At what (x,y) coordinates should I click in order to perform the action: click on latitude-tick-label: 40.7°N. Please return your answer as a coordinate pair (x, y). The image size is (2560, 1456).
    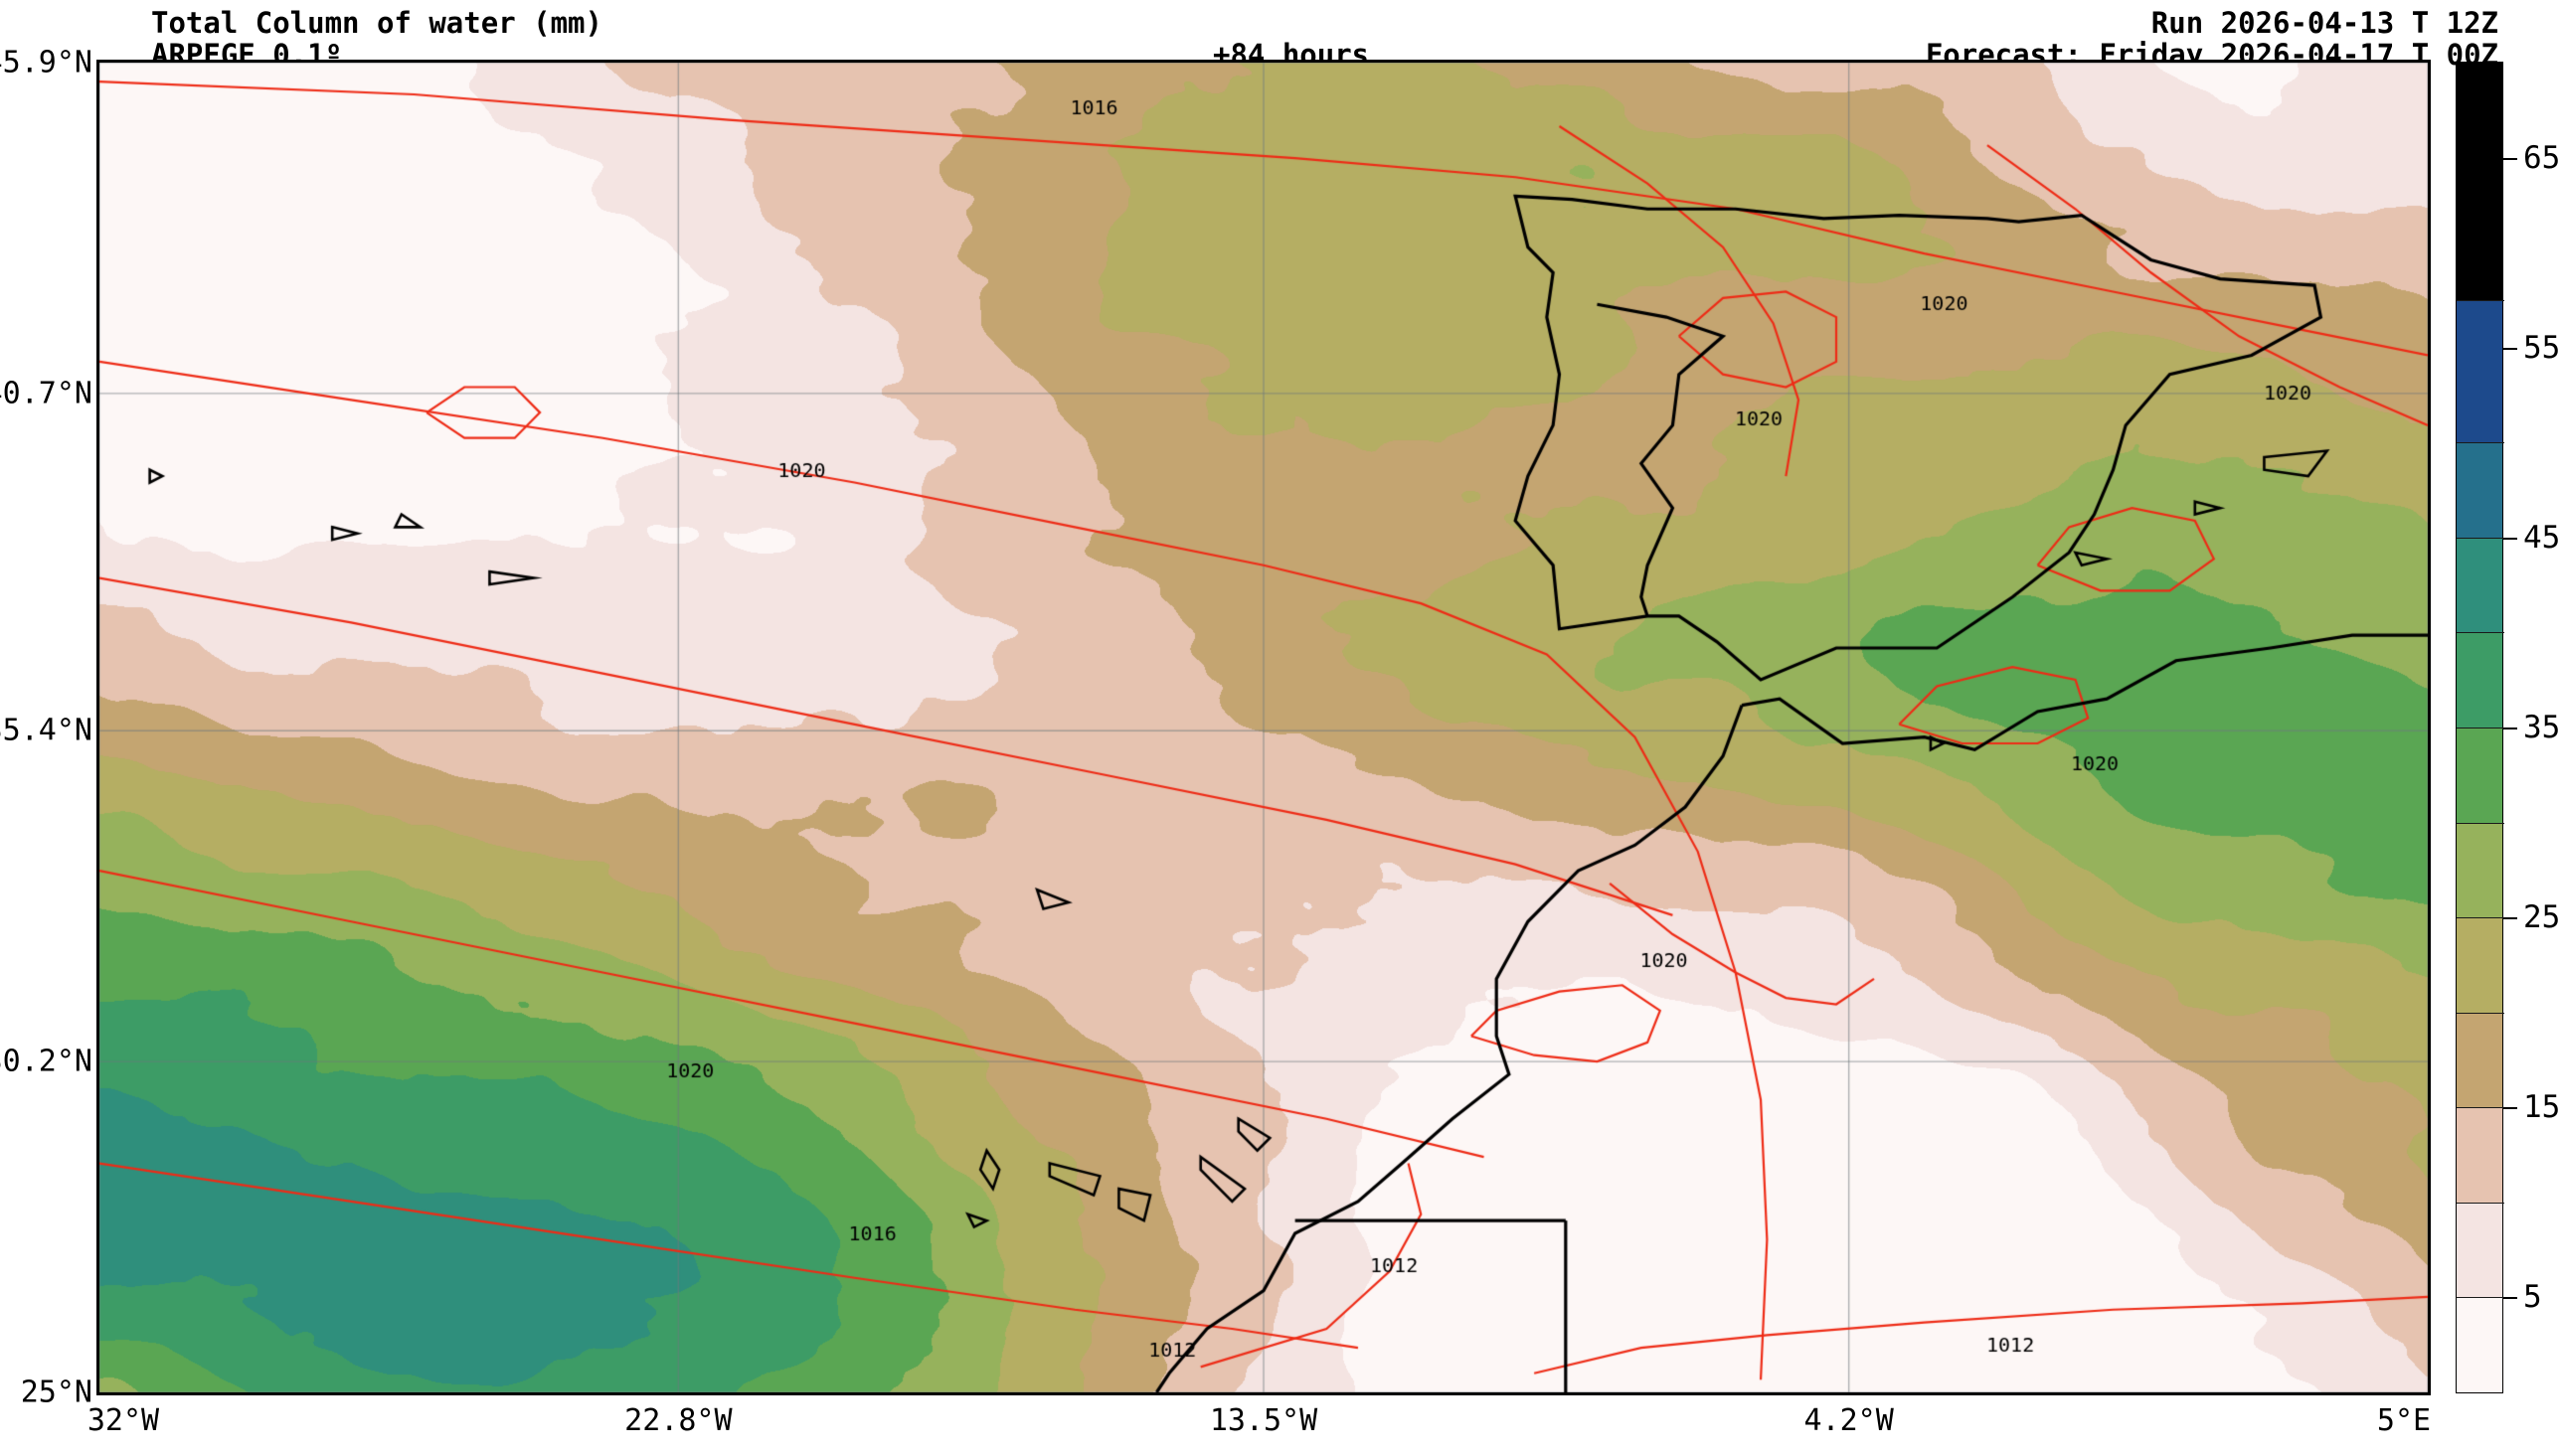
    Looking at the image, I should click on (46, 393).